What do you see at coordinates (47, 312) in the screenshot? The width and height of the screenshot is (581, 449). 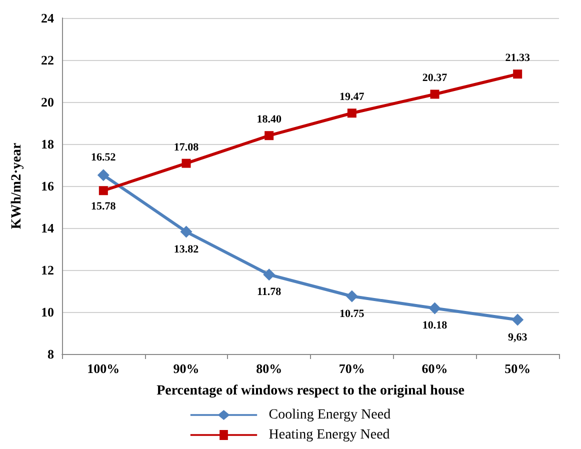 I see `y-tick-label: 10` at bounding box center [47, 312].